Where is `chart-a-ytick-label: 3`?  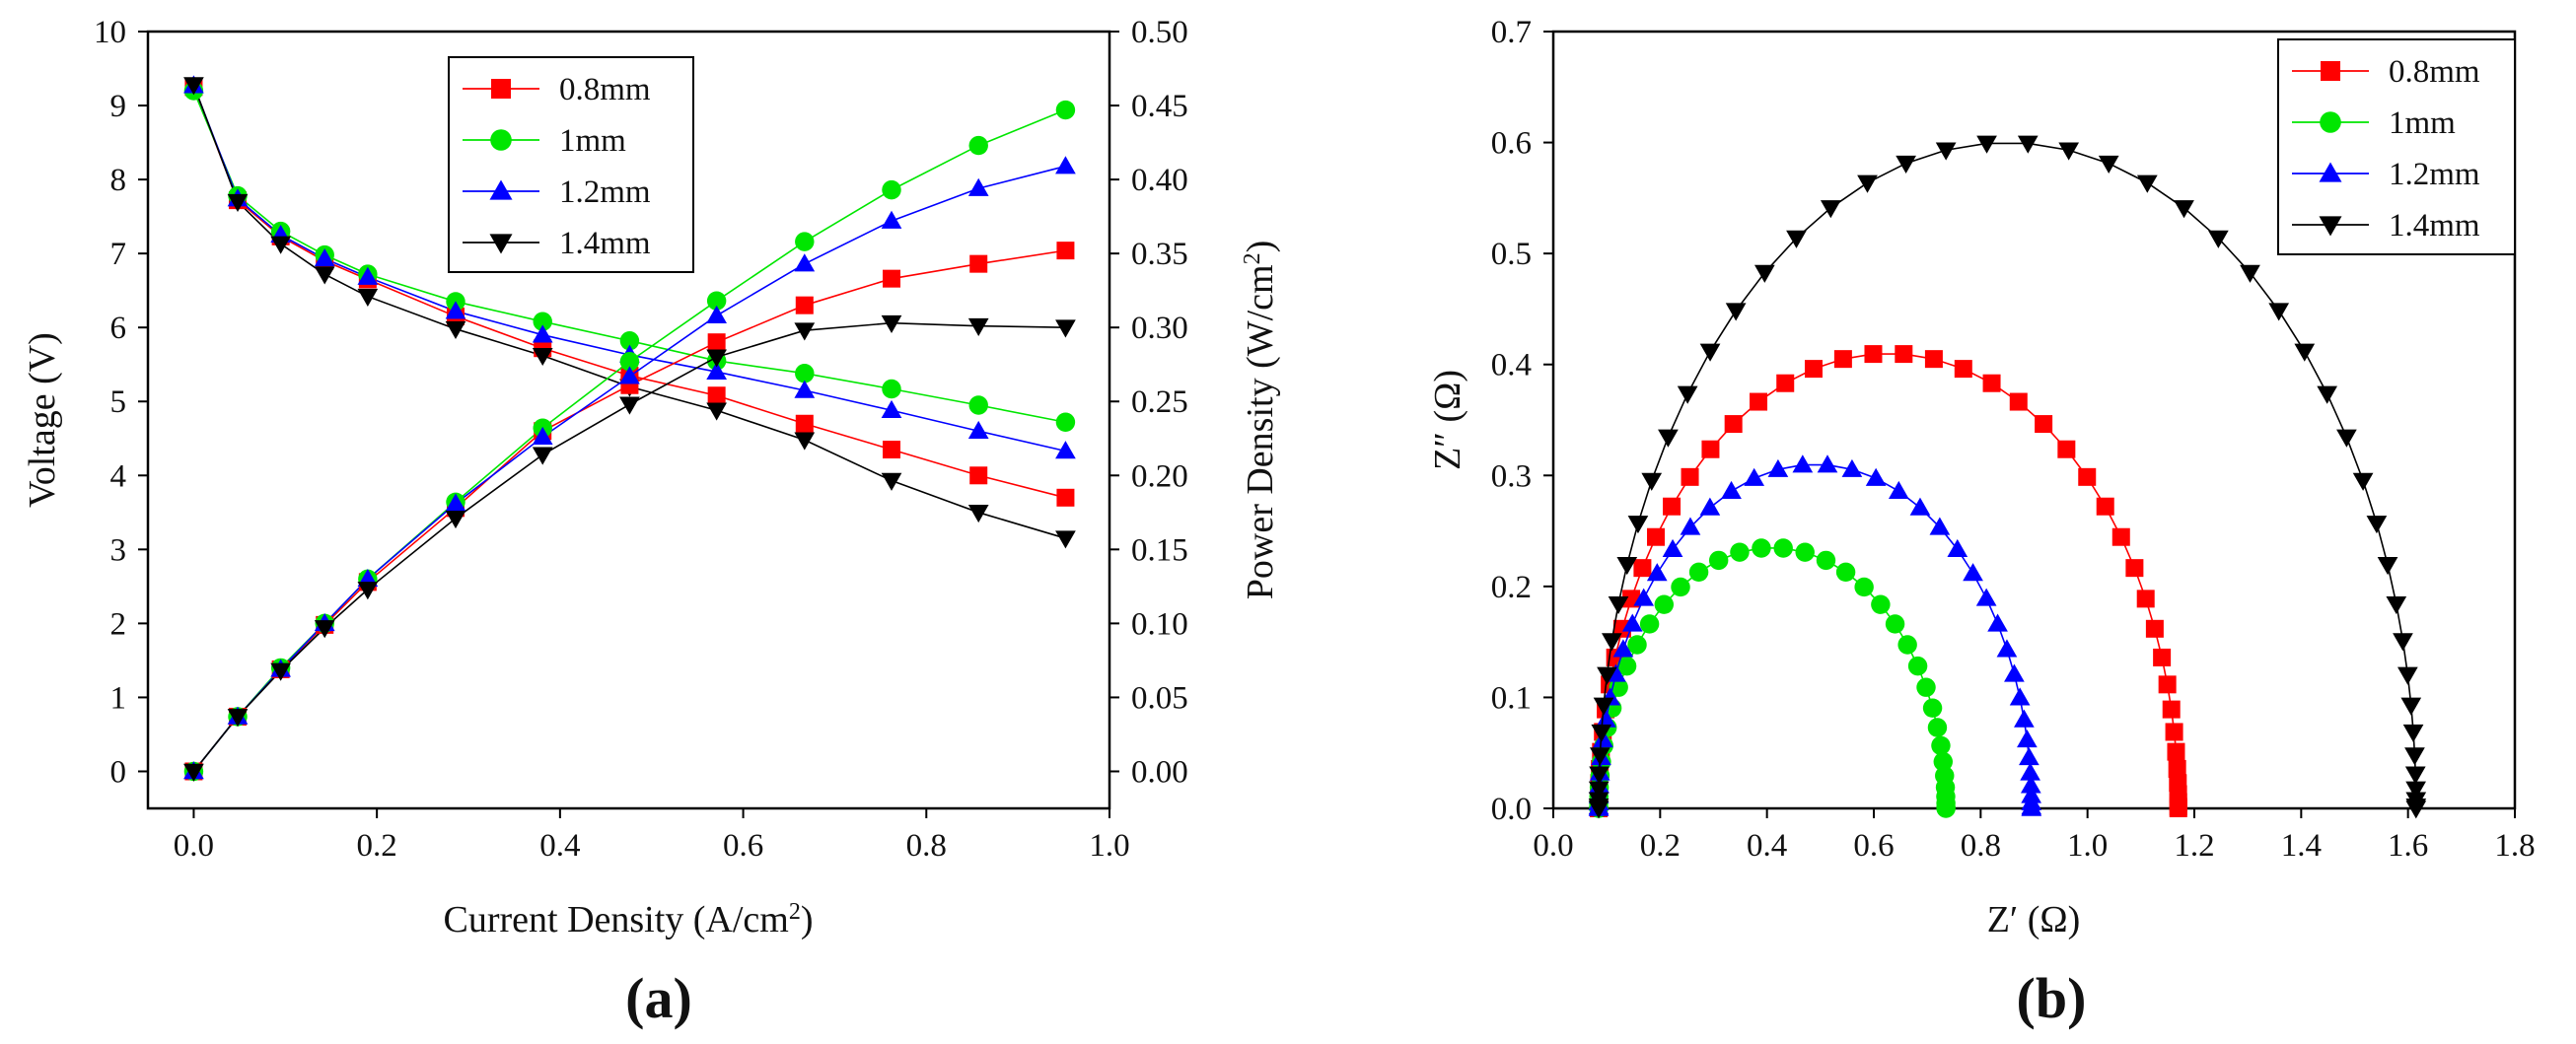 chart-a-ytick-label: 3 is located at coordinates (118, 550).